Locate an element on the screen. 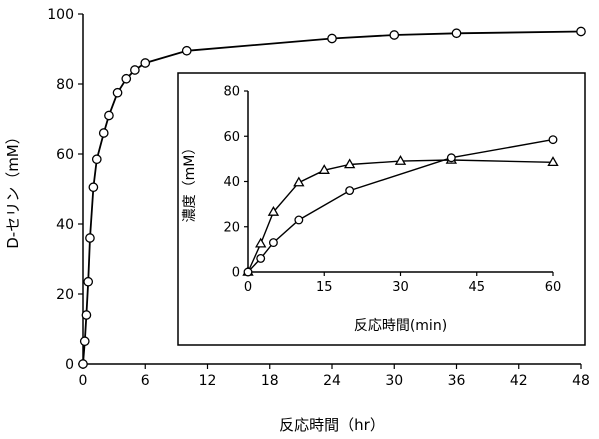  inset-x-tick-label: 60 is located at coordinates (553, 287).